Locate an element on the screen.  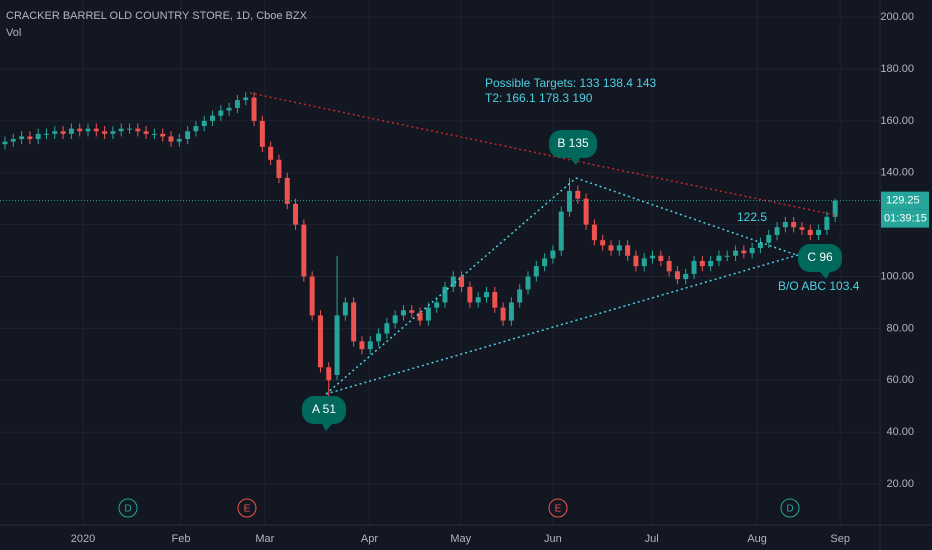
x-tick-label: Sep is located at coordinates (840, 539).